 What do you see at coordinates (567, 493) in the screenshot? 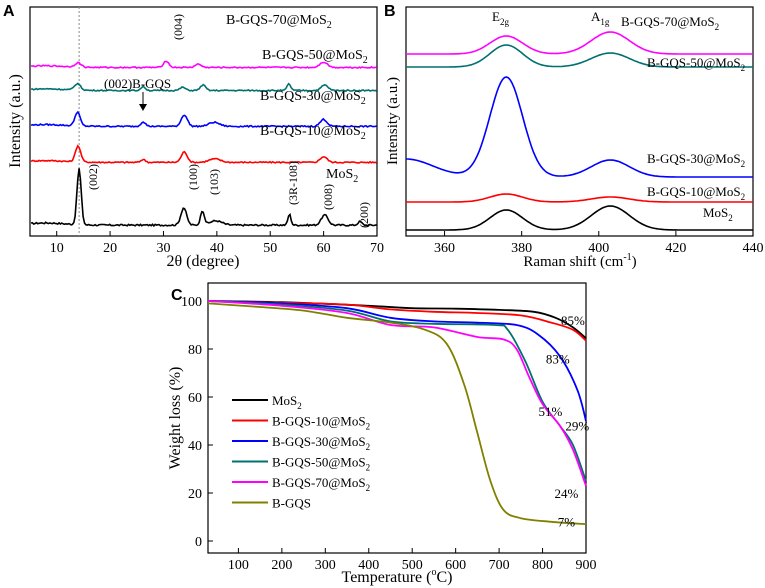
I see `tga-annotation: 24%` at bounding box center [567, 493].